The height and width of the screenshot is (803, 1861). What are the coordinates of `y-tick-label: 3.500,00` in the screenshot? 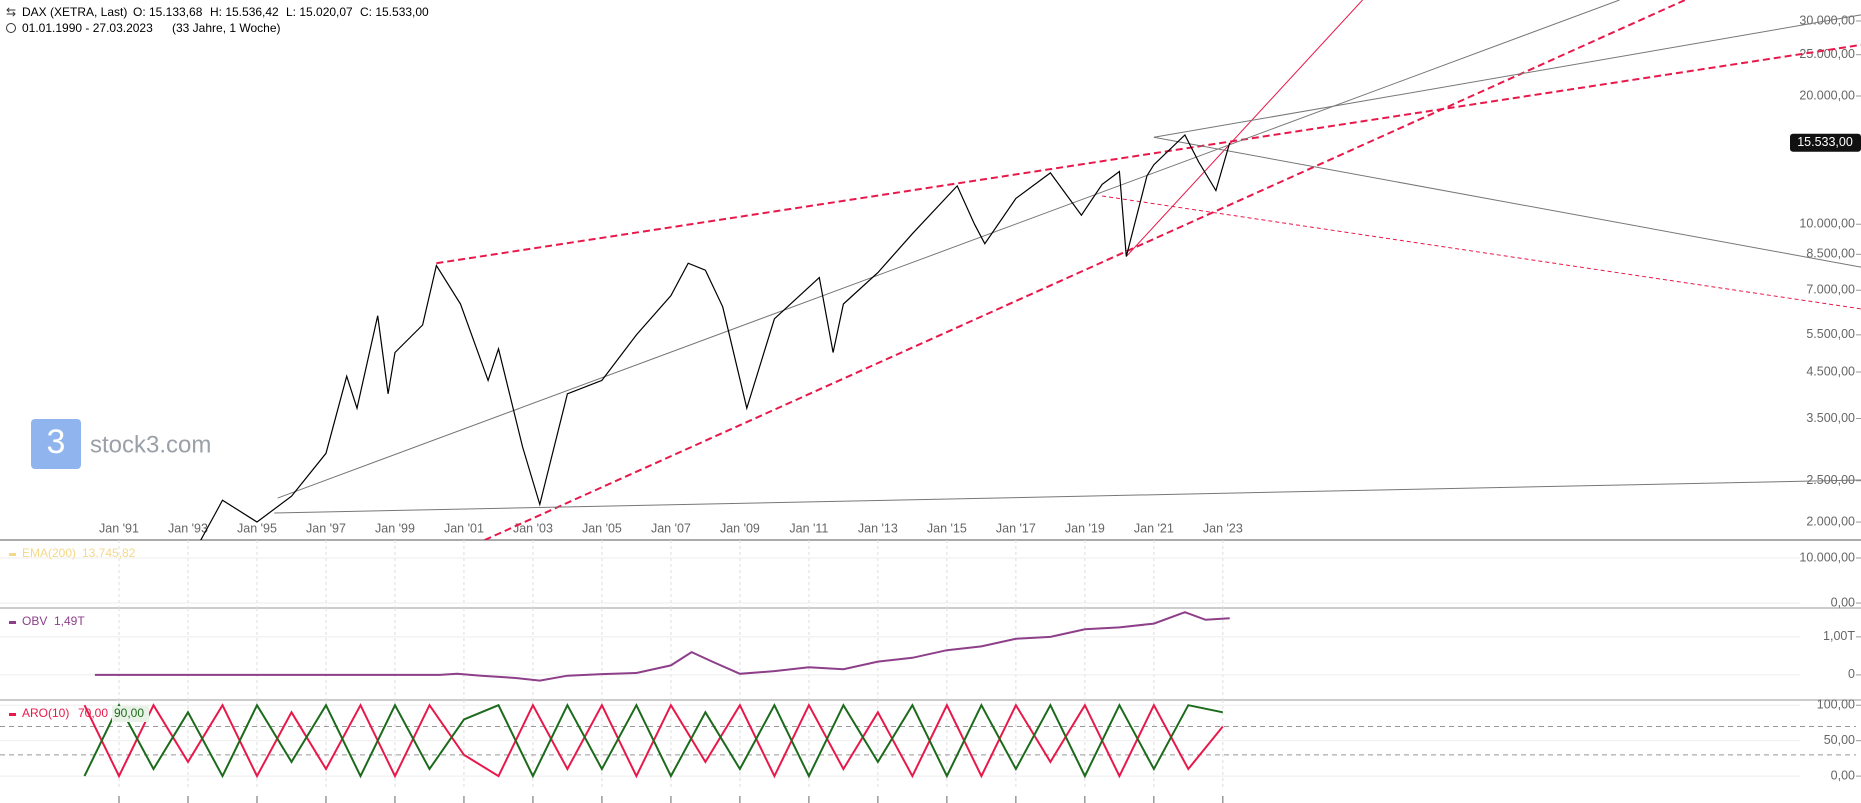 It's located at (1830, 418).